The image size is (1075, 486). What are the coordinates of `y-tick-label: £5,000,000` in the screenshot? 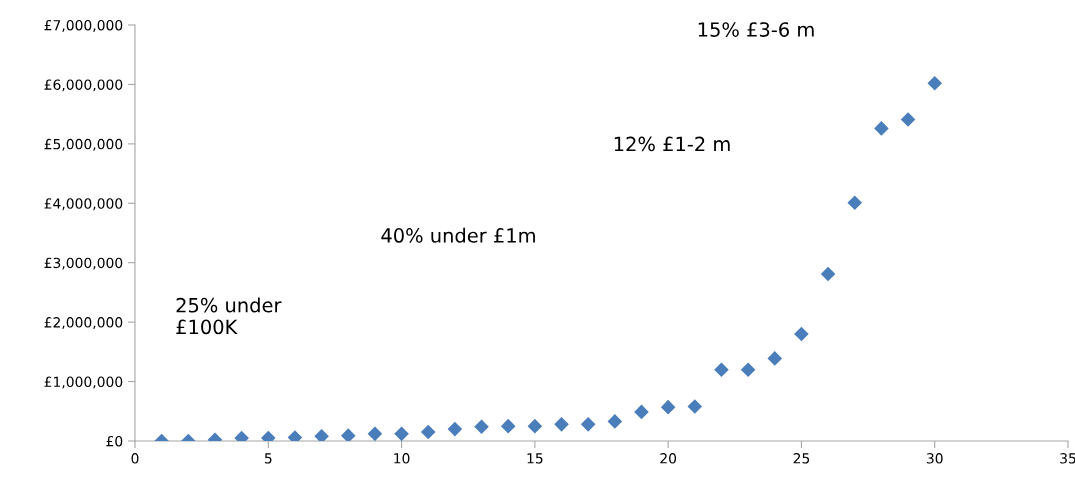 It's located at (83, 144).